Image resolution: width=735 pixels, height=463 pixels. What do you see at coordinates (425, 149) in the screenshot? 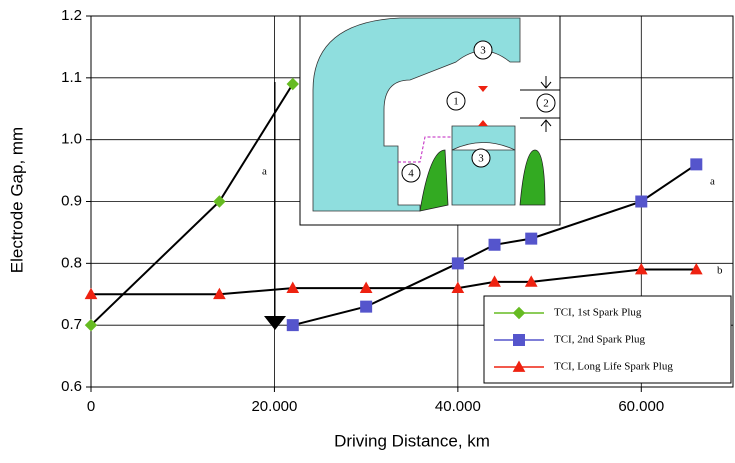
I see `inset-dash` at bounding box center [425, 149].